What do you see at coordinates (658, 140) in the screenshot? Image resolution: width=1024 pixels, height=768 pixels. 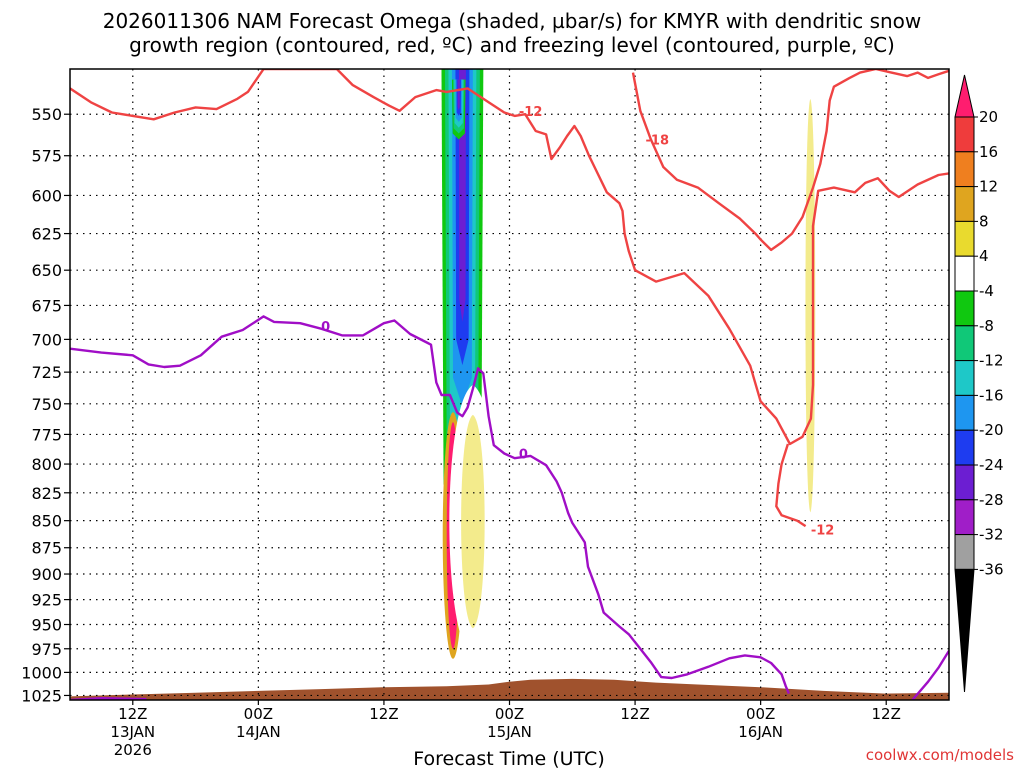 I see `contour-label: -18` at bounding box center [658, 140].